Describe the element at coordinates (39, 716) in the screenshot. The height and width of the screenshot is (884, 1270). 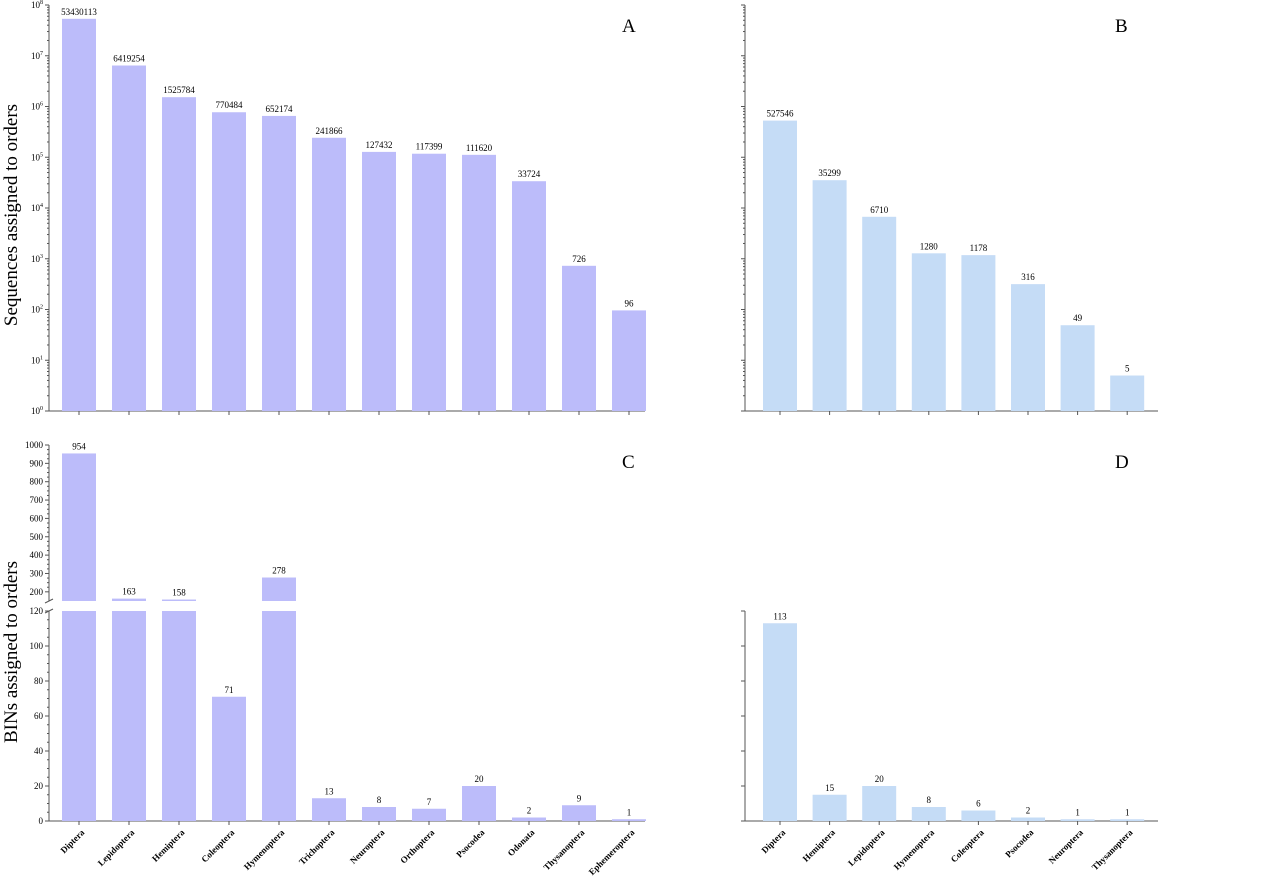
I see `y-tick-label: 60` at that location.